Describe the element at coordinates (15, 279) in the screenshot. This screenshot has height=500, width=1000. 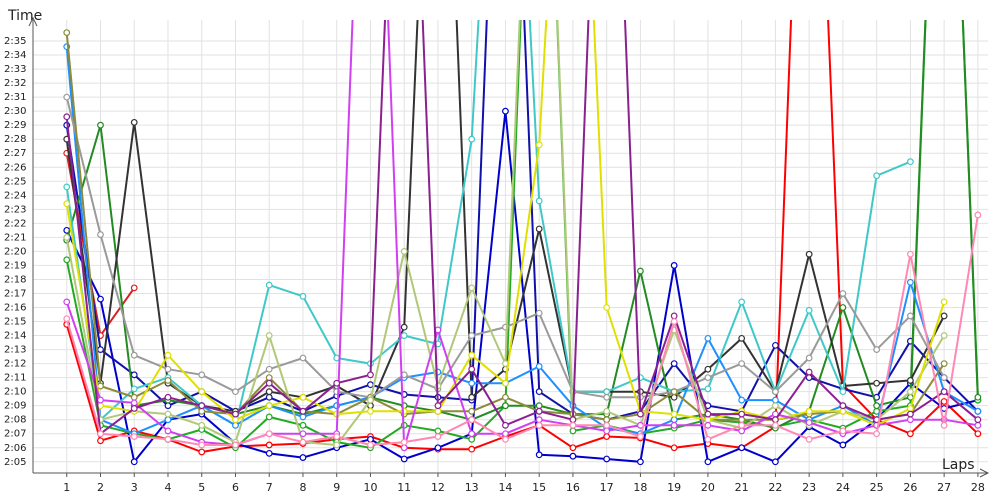
I see `y-tick-label: 2:18` at that location.